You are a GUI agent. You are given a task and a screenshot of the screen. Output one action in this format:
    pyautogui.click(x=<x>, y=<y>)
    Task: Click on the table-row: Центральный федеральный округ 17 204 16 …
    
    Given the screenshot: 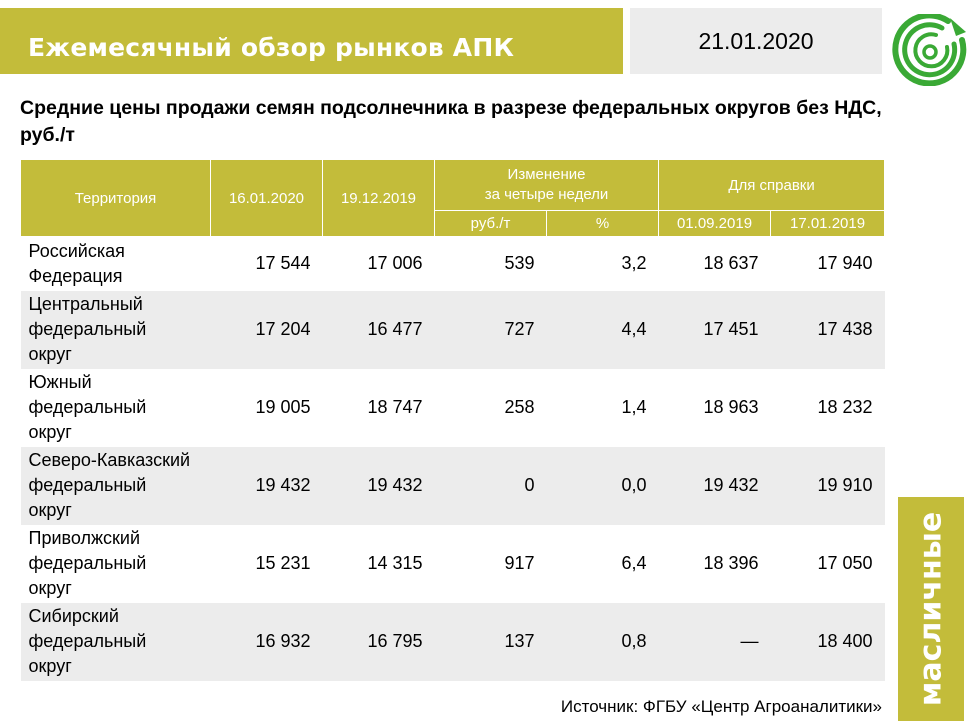 What is the action you would take?
    pyautogui.click(x=452, y=329)
    